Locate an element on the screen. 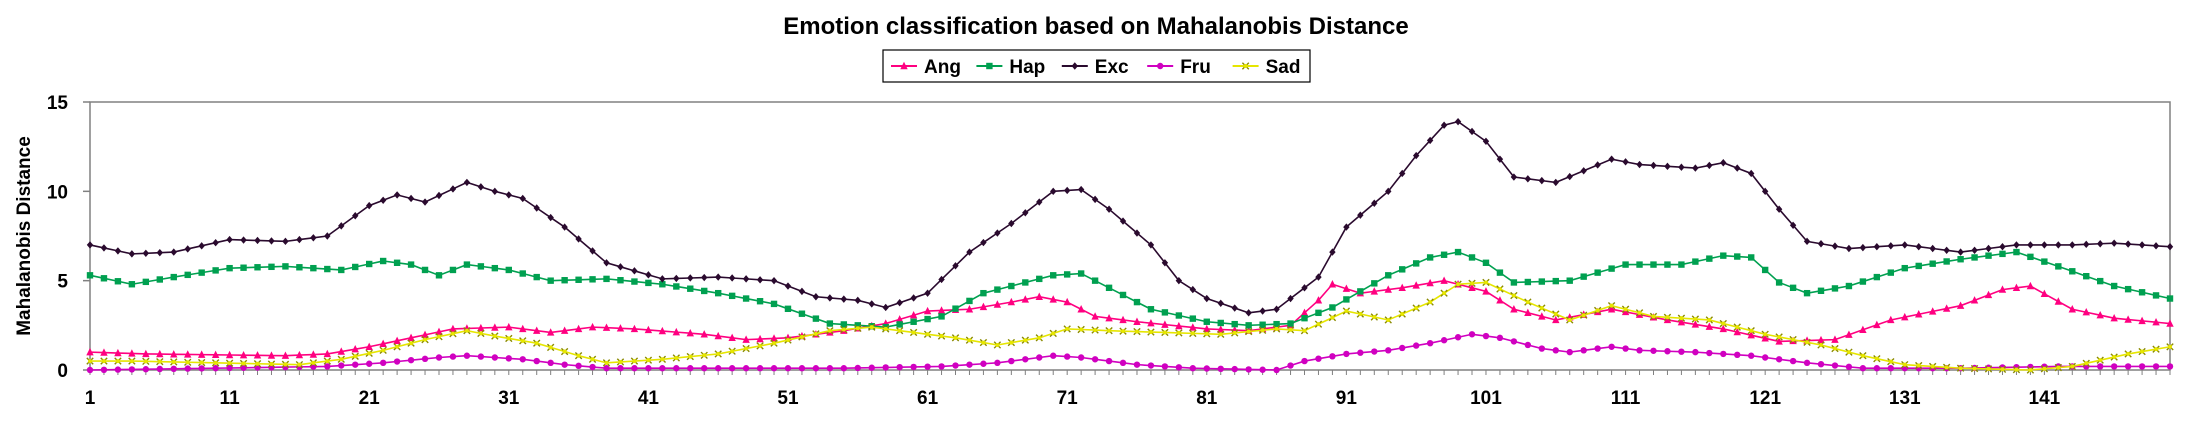  legend-item-sad: Sad is located at coordinates (1266, 67).